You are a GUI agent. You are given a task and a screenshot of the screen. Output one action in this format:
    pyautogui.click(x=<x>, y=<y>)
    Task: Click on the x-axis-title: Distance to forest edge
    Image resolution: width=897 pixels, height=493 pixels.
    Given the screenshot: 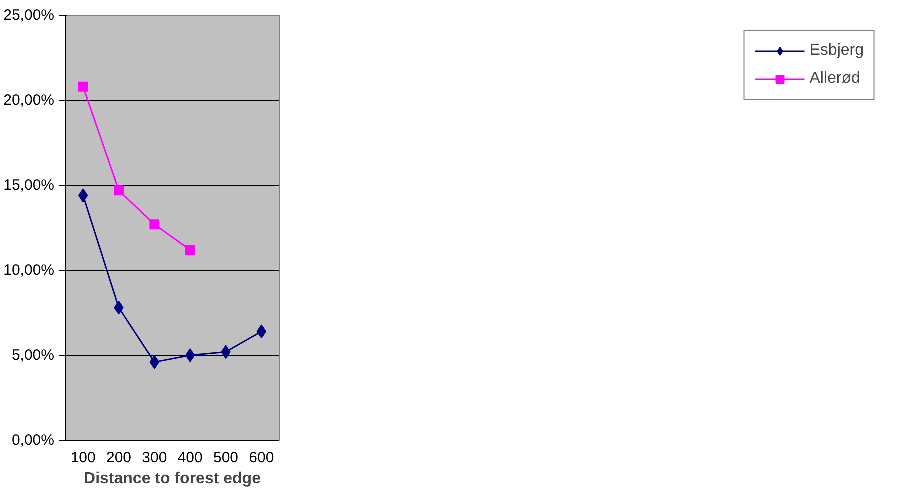 What is the action you would take?
    pyautogui.click(x=173, y=479)
    